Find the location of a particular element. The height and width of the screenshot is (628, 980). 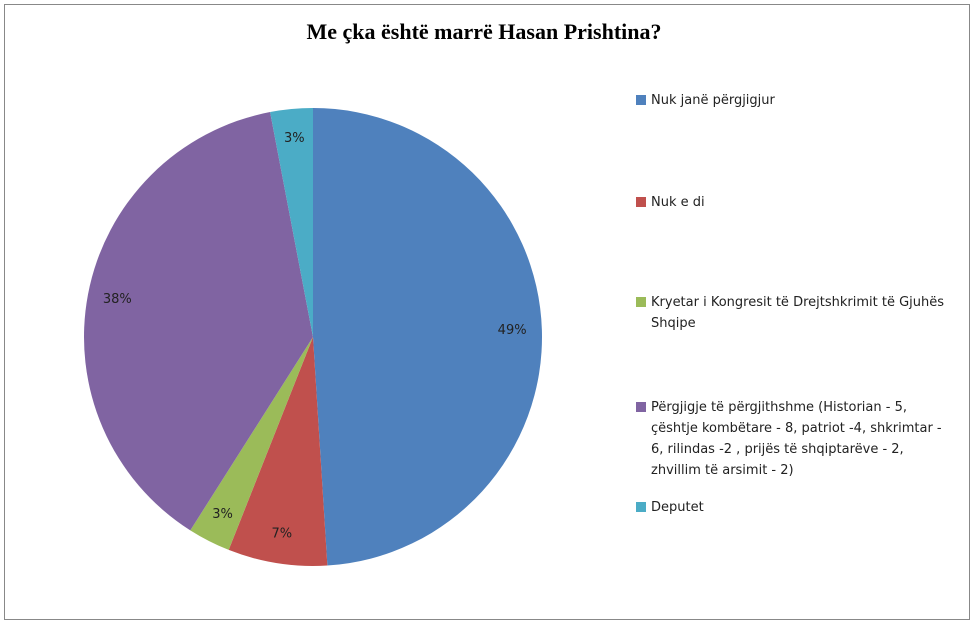

data-label: 7% is located at coordinates (282, 533).